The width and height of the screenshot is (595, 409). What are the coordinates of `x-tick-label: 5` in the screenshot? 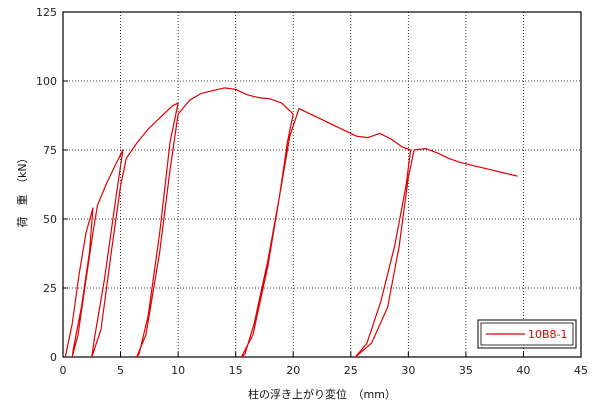 It's located at (120, 370).